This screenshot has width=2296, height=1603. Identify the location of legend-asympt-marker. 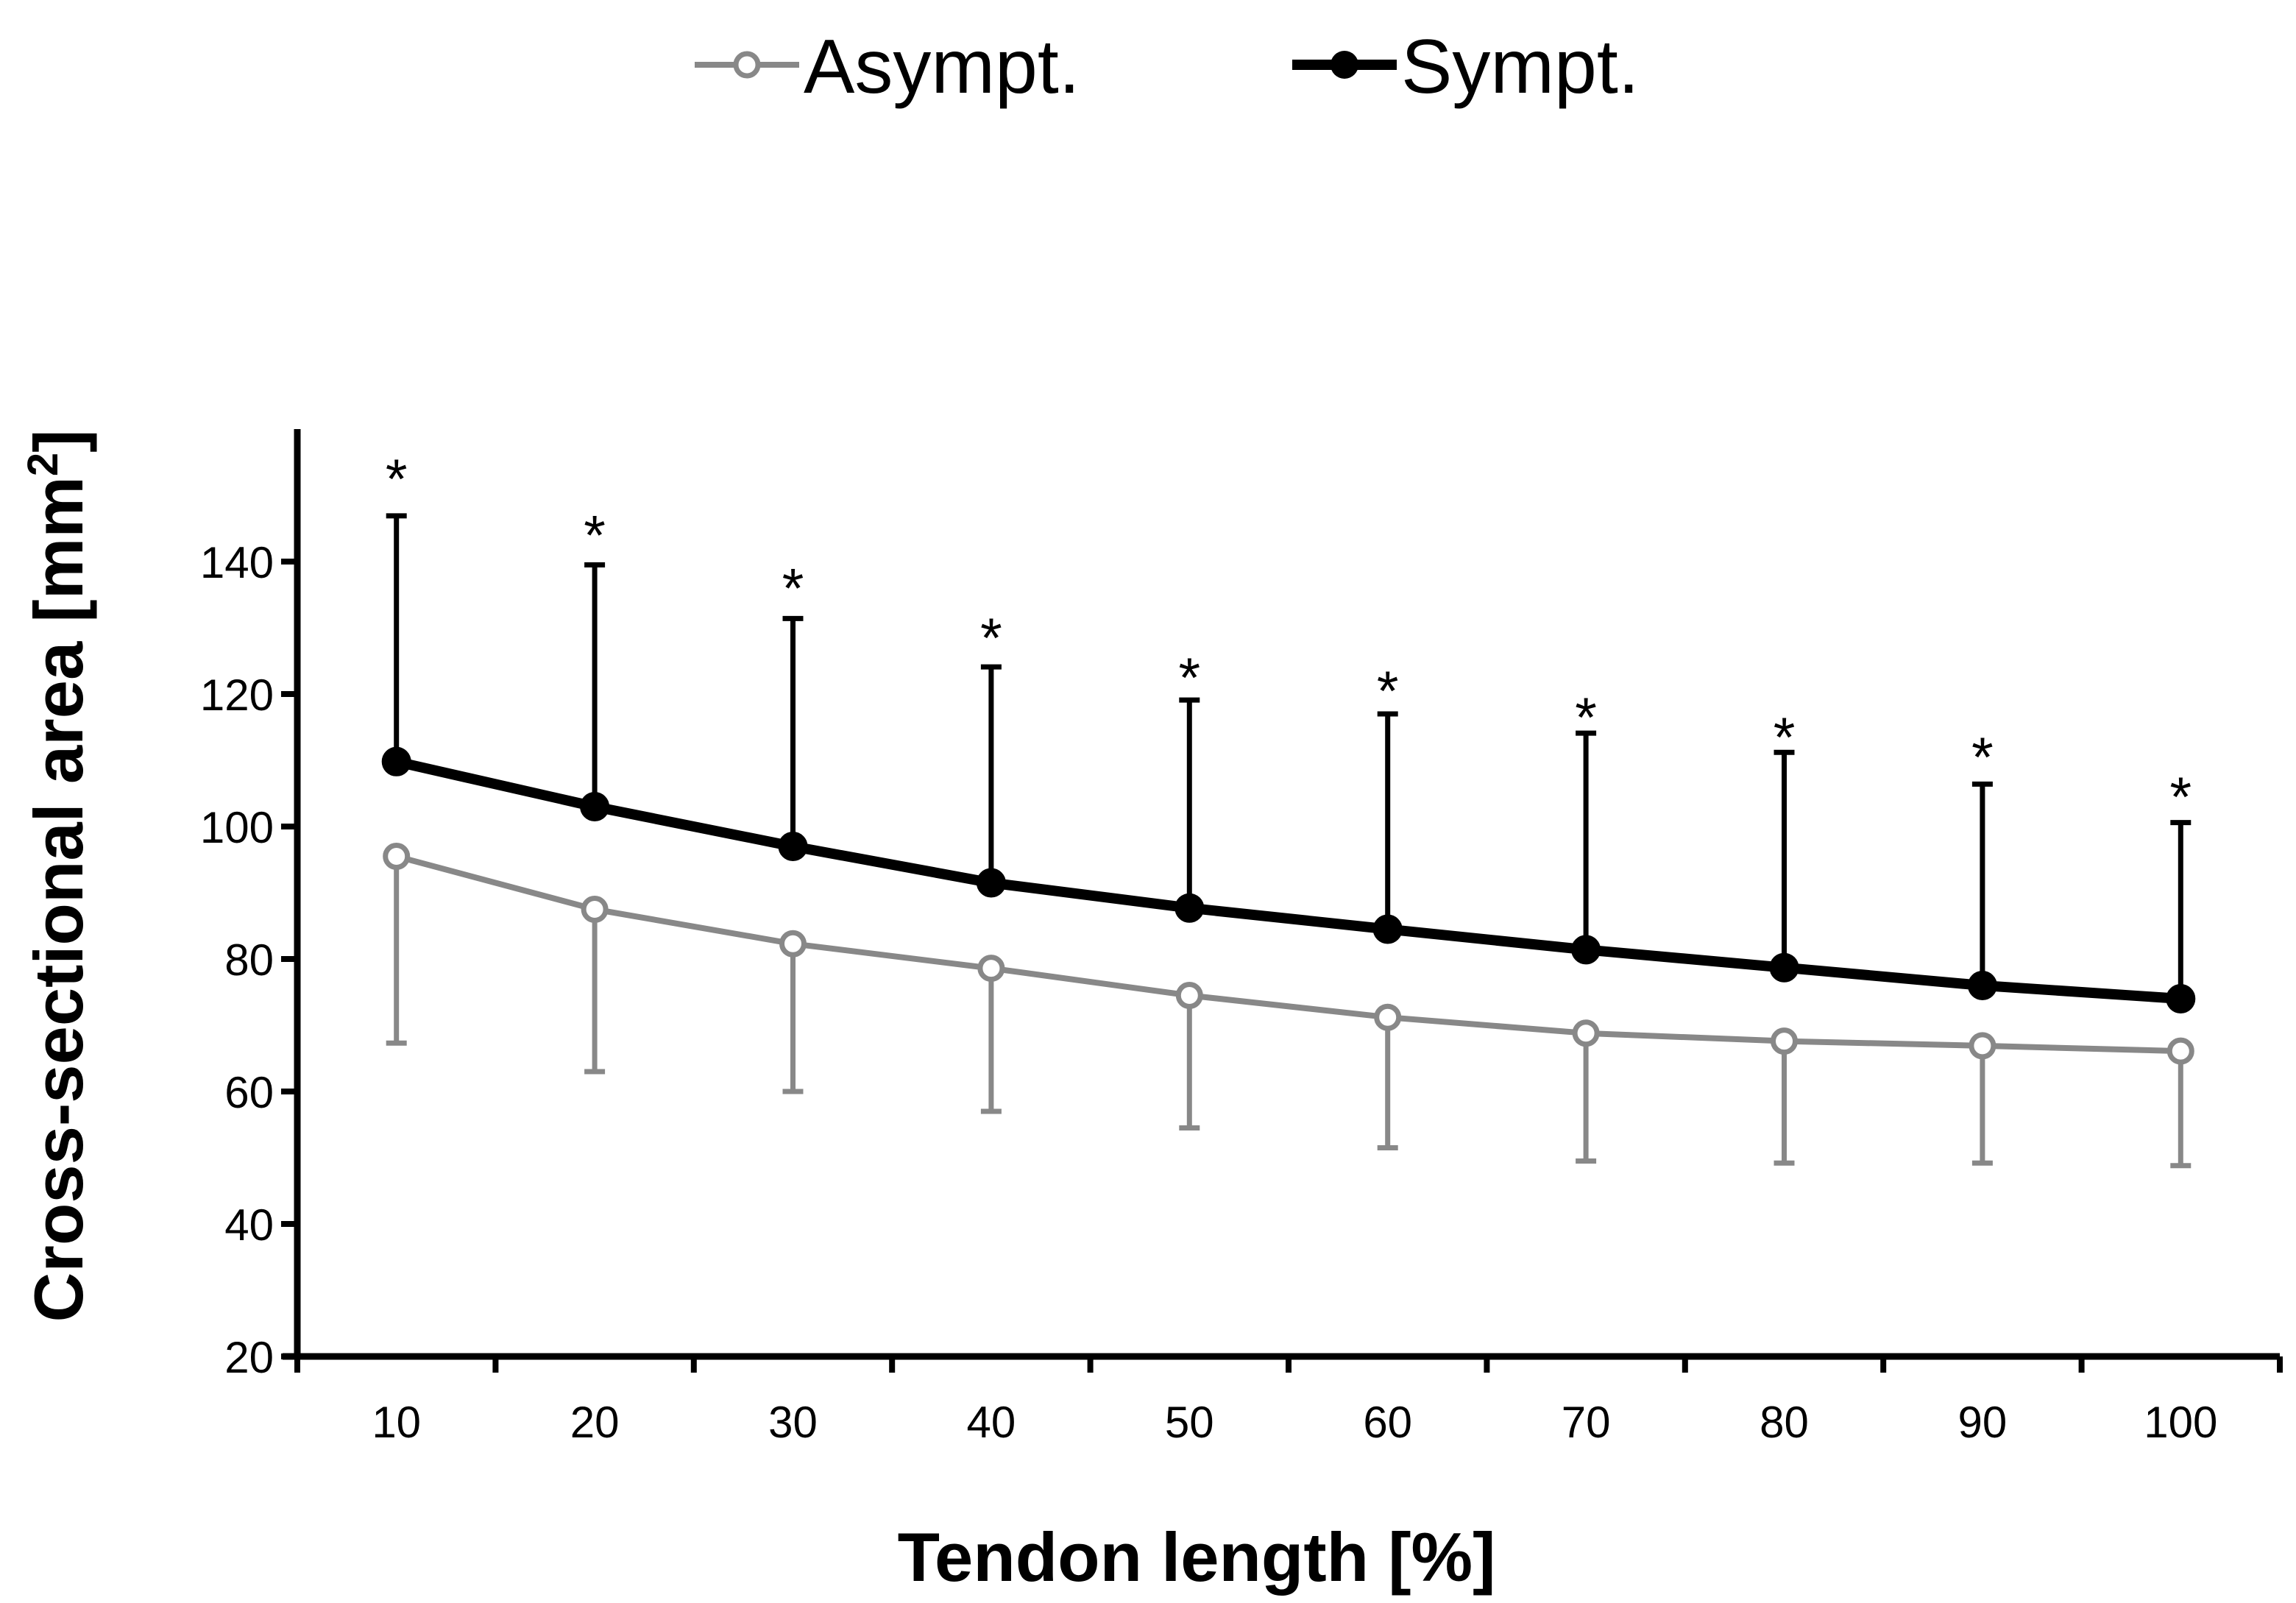
(747, 65).